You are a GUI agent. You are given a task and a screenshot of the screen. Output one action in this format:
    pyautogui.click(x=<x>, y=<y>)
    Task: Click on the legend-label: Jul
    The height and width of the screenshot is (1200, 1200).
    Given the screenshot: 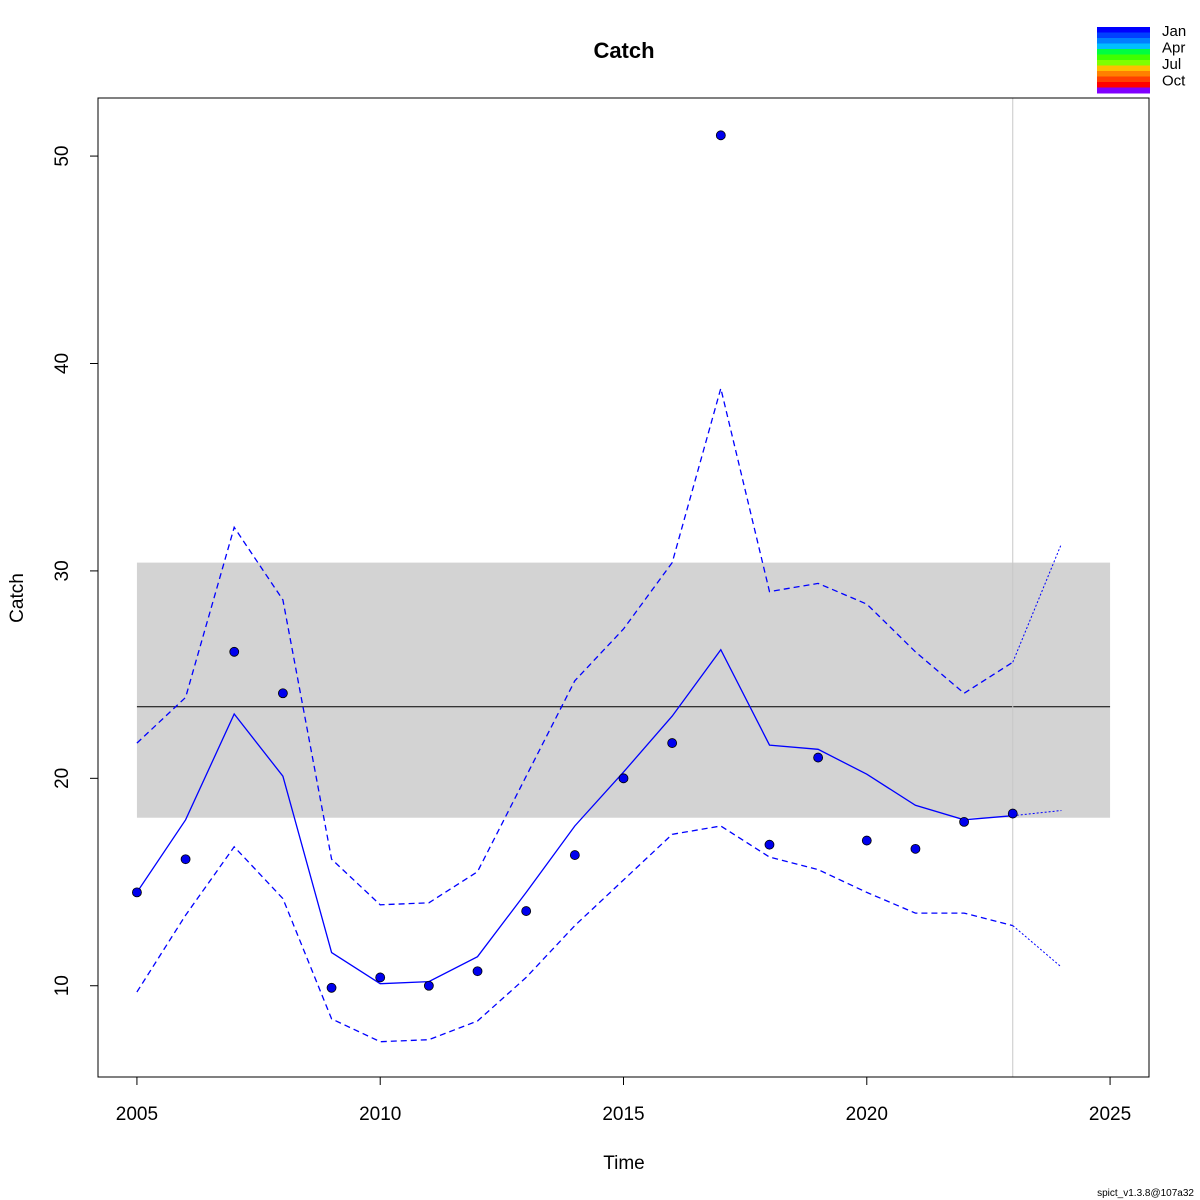 What is the action you would take?
    pyautogui.click(x=1171, y=64)
    